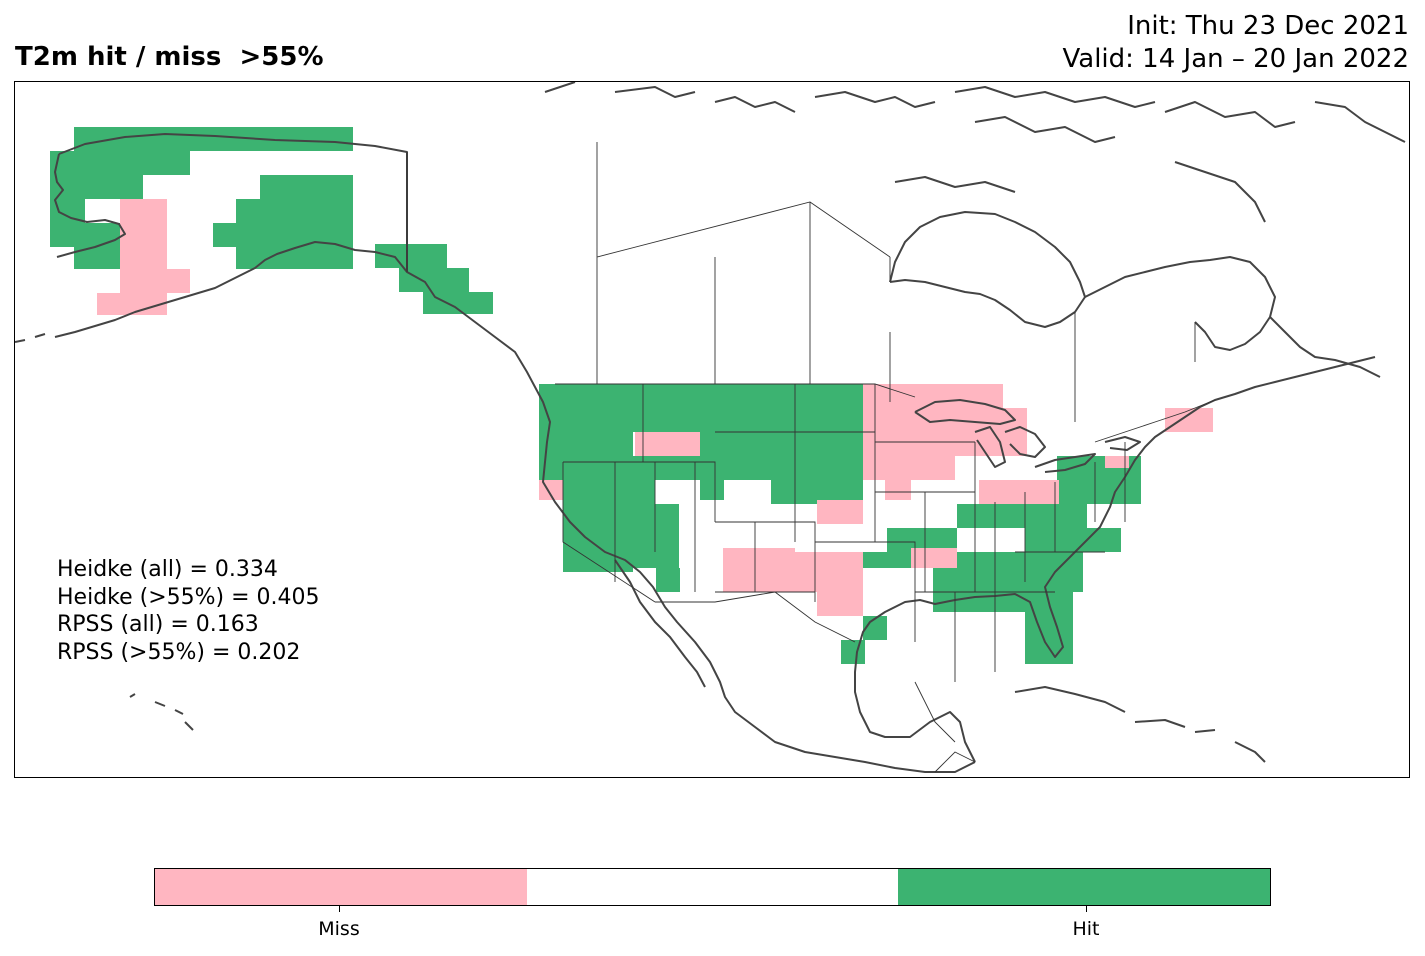  Describe the element at coordinates (169, 57) in the screenshot. I see `map-title: T2m hit / miss >55%` at that location.